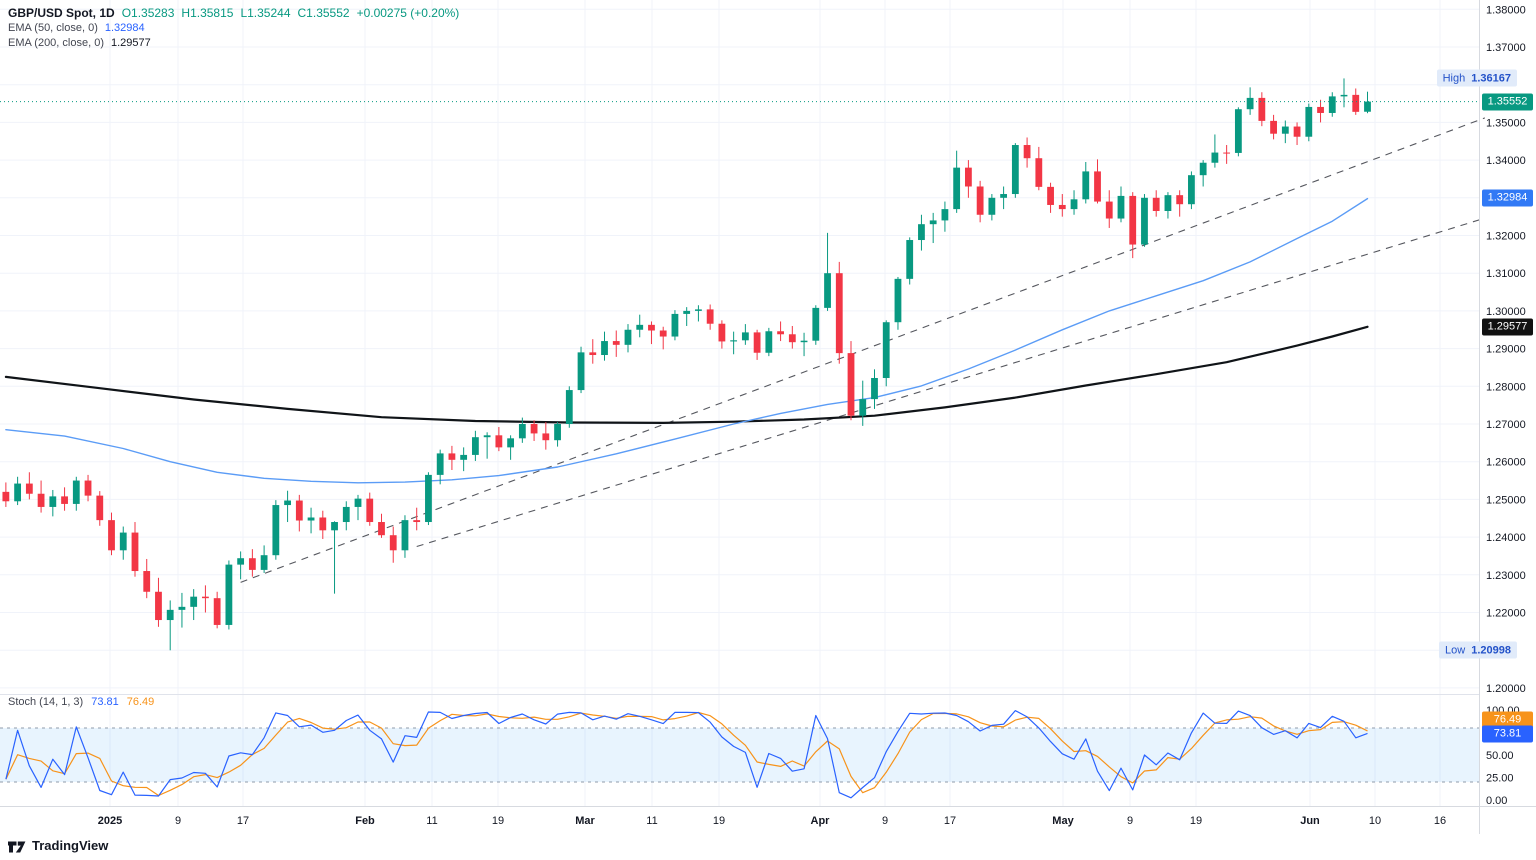  Describe the element at coordinates (1500, 779) in the screenshot. I see `svg-text: 25.00` at that location.